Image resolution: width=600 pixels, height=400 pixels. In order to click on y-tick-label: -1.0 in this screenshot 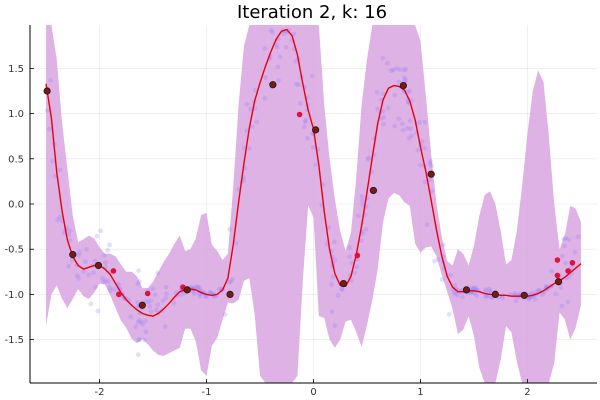, I will do `click(14, 295)`.